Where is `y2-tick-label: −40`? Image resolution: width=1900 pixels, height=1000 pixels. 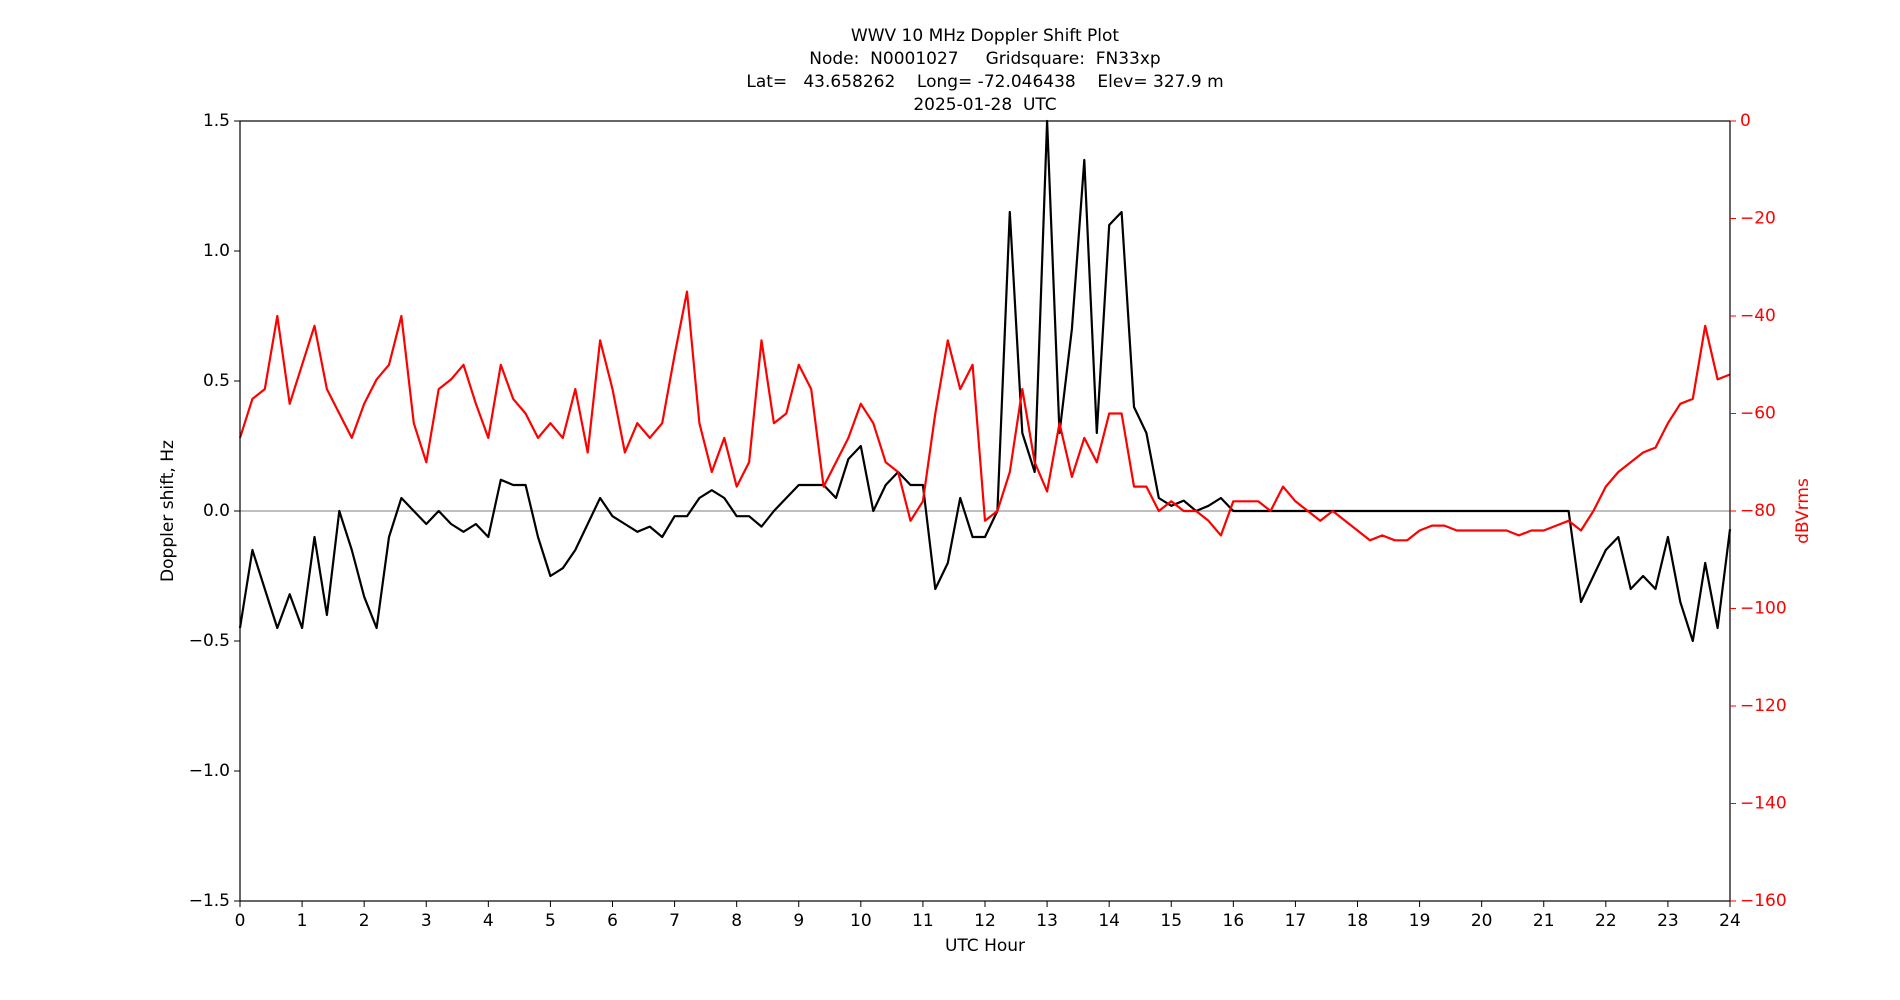 y2-tick-label: −40 is located at coordinates (1758, 316).